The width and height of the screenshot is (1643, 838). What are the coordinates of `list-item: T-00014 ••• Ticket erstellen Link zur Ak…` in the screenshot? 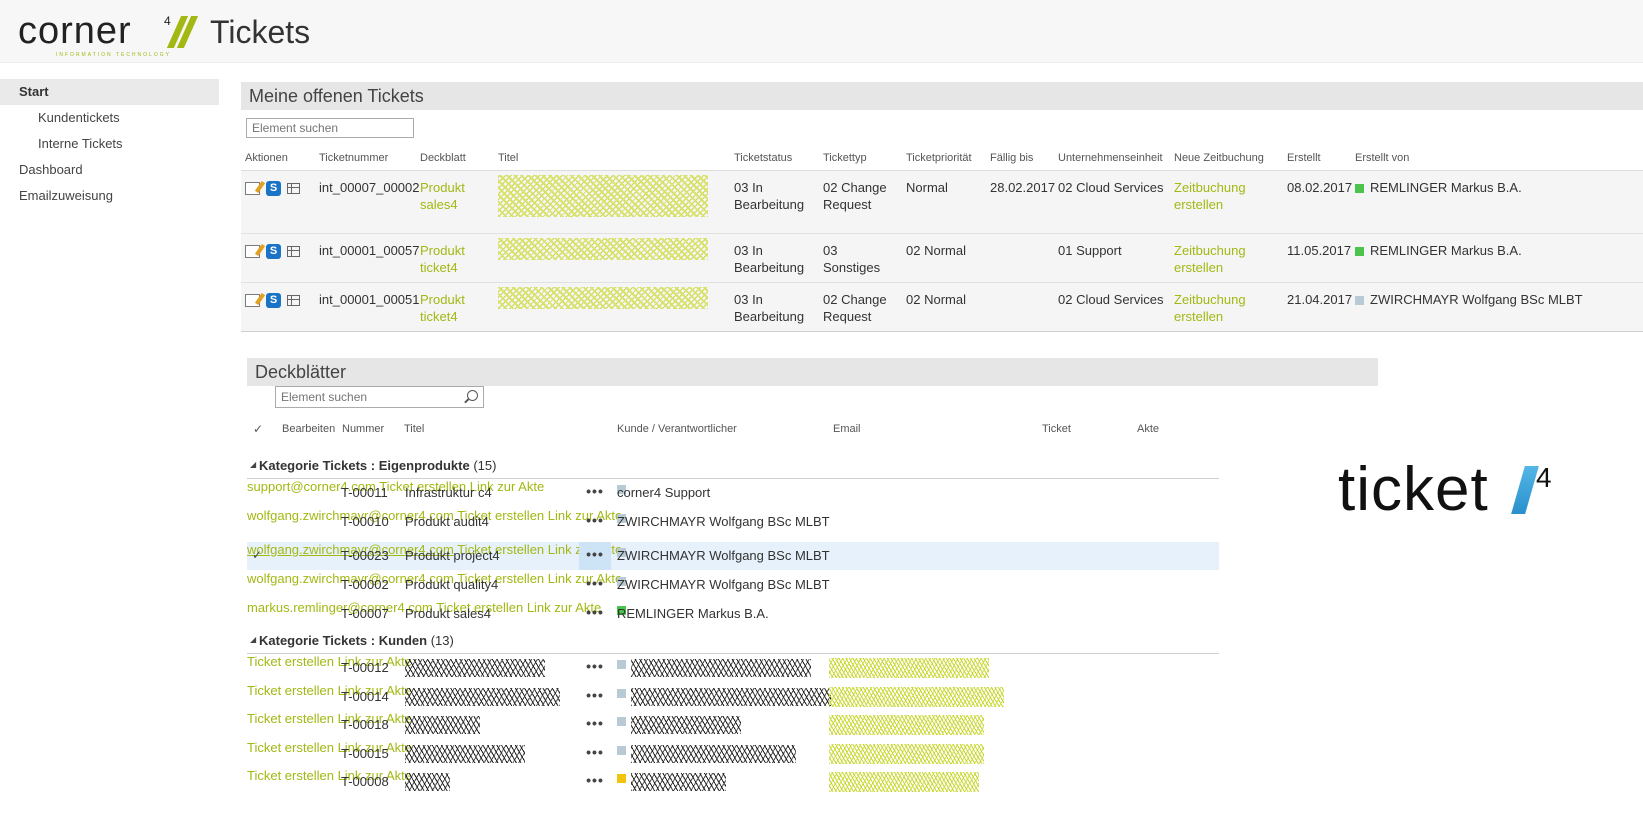 It's located at (733, 697).